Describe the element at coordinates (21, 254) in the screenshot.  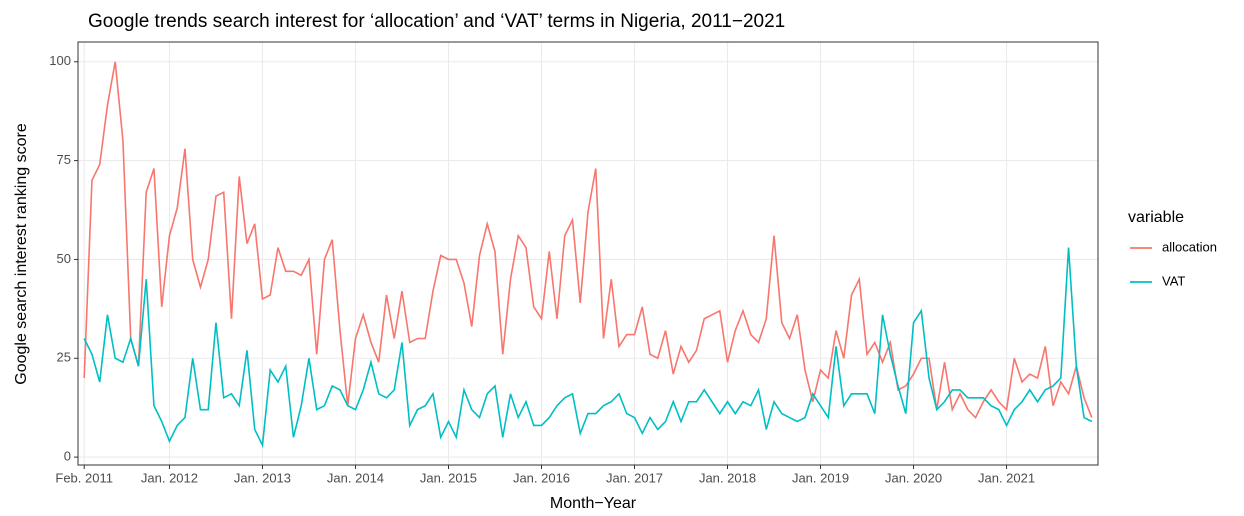
I see `y-axis-label: Google search interest ranking score` at that location.